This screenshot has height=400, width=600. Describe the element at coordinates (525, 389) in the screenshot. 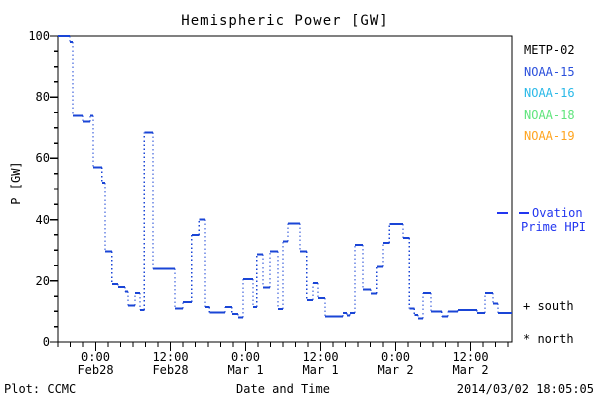

I see `plot-timestamp: 2014/03/02 18:05:05` at that location.